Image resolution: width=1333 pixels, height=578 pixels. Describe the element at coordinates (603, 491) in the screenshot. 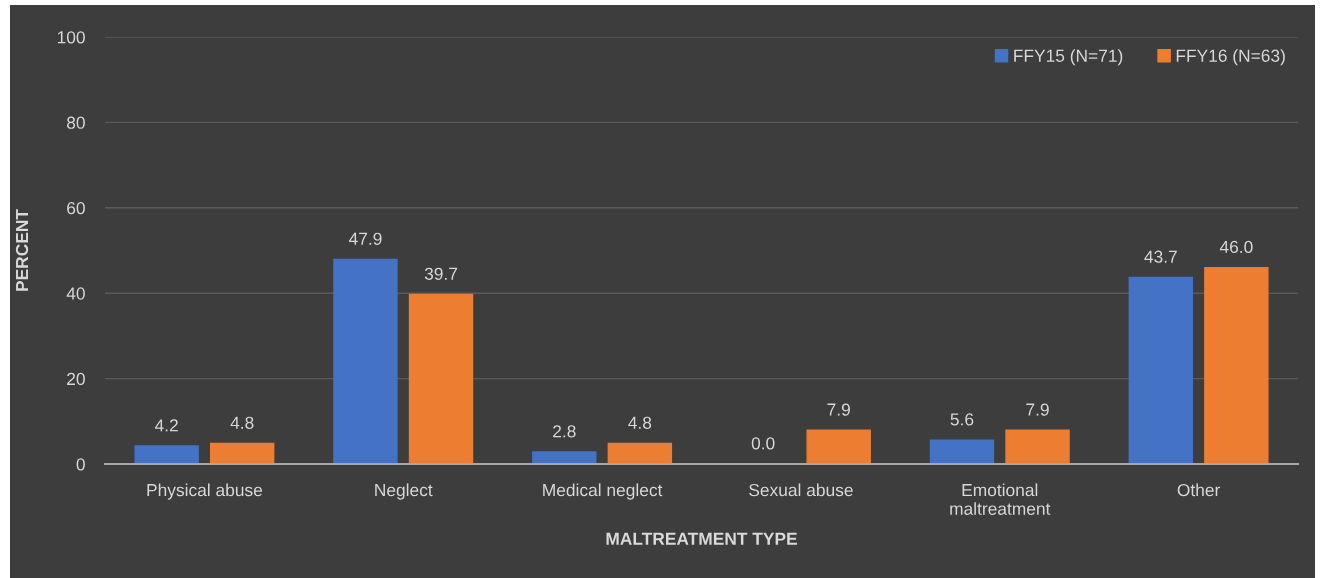

I see `x-tick-label: Medical neglect` at that location.